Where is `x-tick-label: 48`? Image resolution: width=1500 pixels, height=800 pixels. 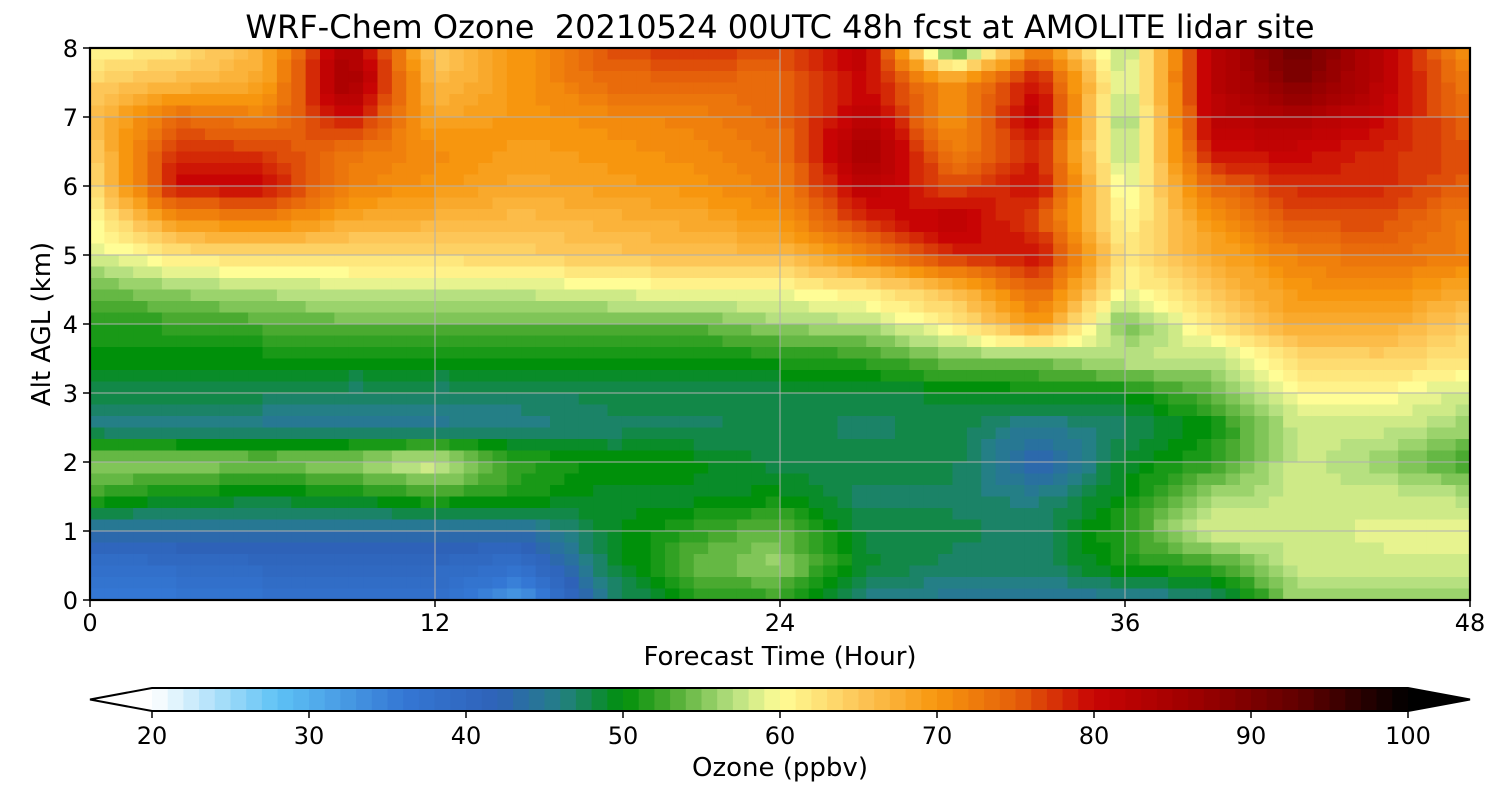
x-tick-label: 48 is located at coordinates (1470, 623).